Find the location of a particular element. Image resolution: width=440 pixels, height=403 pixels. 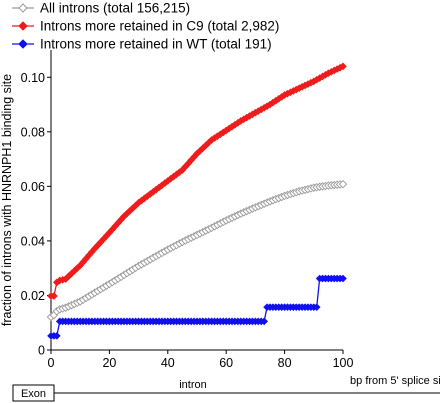

legend-marker-c9 is located at coordinates (23, 26).